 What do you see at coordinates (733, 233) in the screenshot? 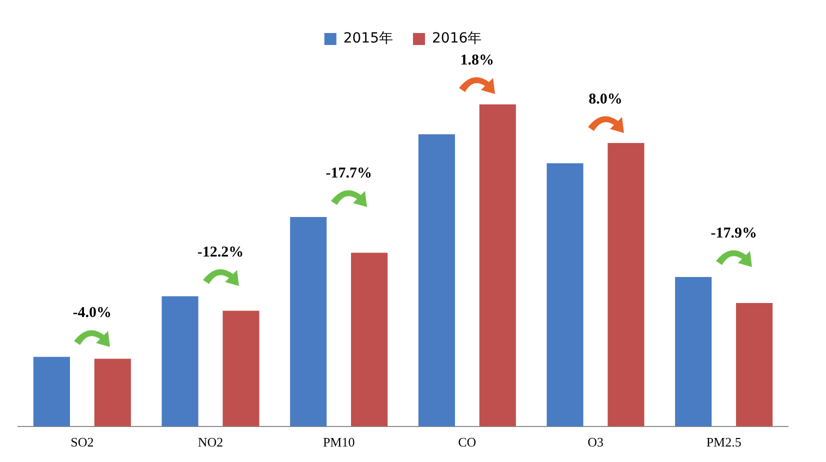
I see `annotation: -17.9%` at bounding box center [733, 233].